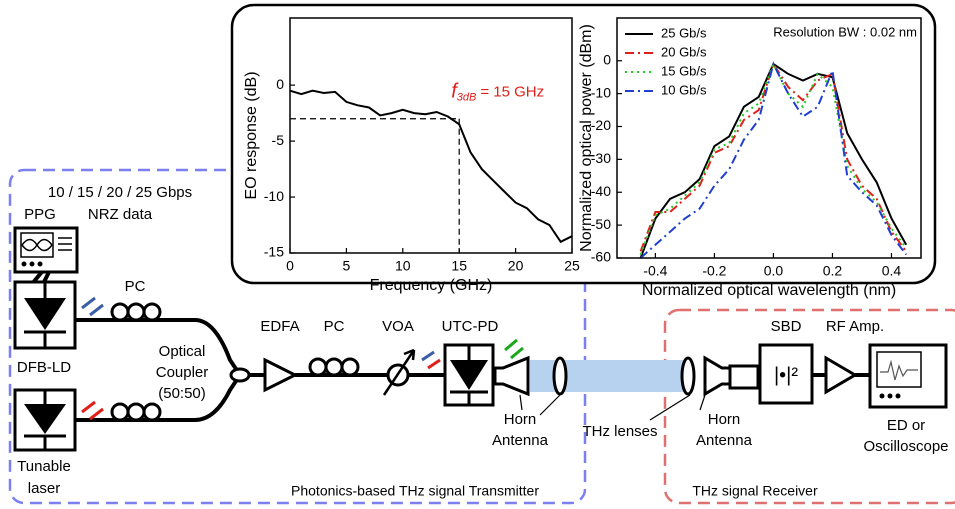  I want to click on label: laser, so click(44, 488).